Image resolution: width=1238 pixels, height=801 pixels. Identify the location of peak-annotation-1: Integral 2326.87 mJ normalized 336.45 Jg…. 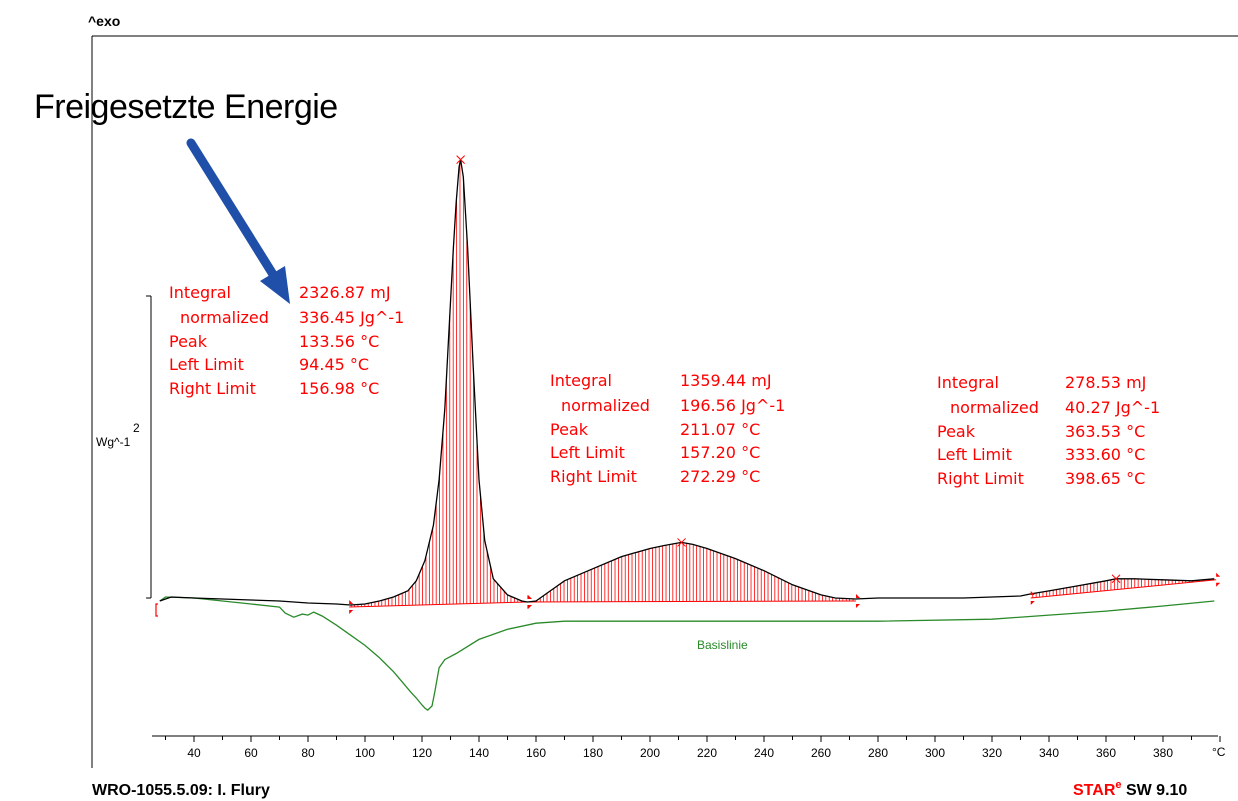
(286, 340).